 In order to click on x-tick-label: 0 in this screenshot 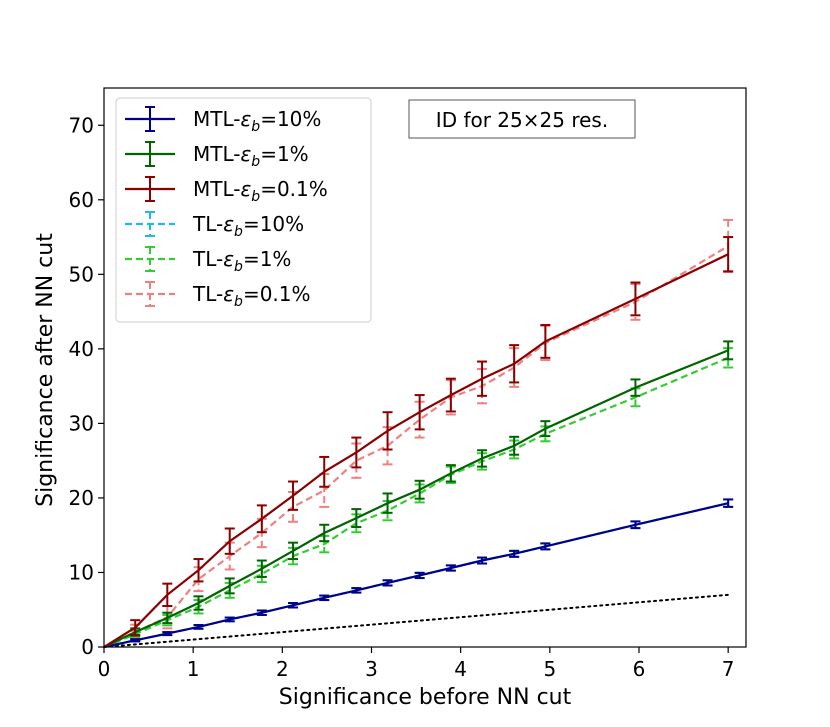, I will do `click(104, 669)`.